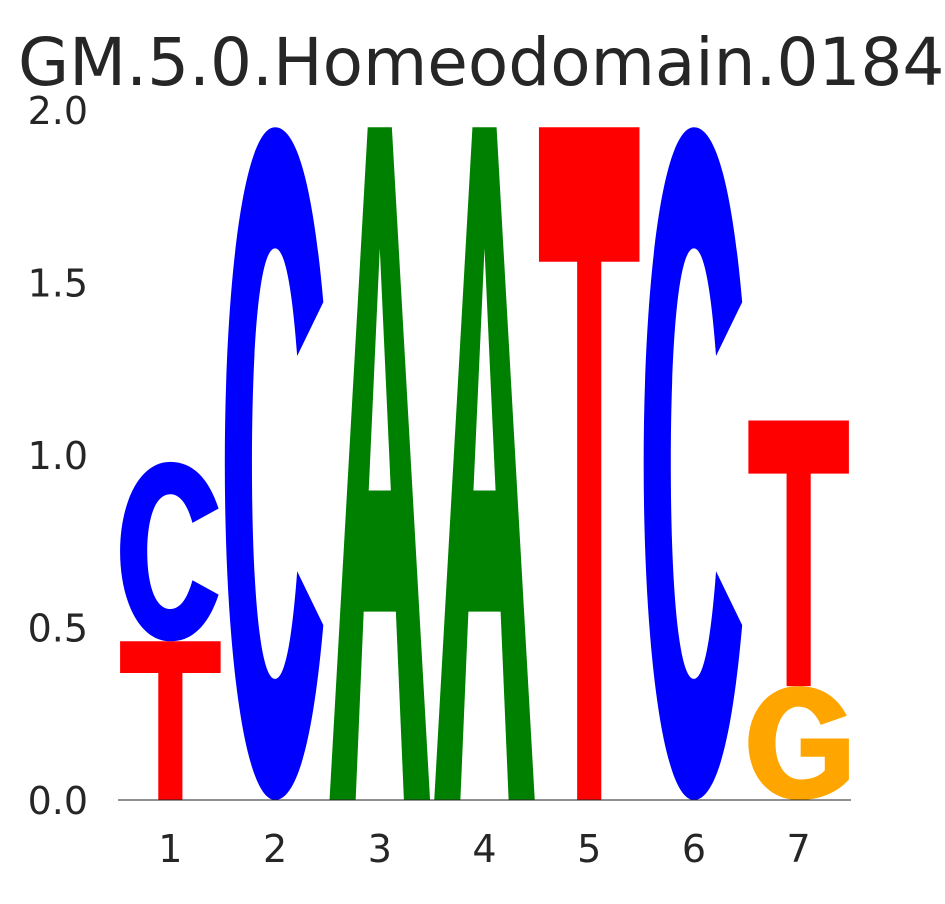 Image resolution: width=945 pixels, height=904 pixels. I want to click on x-tick-label: 1, so click(170, 849).